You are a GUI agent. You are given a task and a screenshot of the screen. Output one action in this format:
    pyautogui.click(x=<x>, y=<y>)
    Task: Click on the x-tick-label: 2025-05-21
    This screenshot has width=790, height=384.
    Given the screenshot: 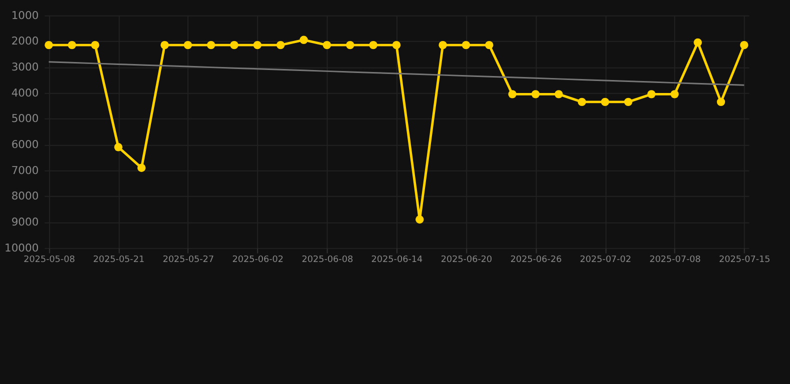 What is the action you would take?
    pyautogui.click(x=118, y=260)
    